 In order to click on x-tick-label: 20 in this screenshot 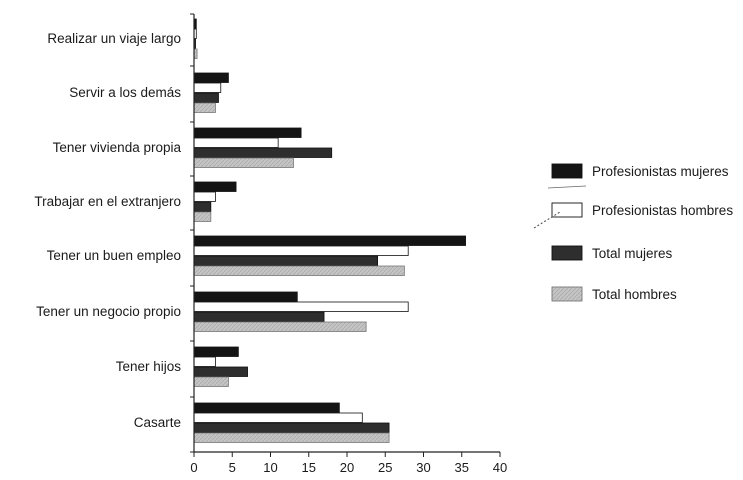, I will do `click(347, 467)`.